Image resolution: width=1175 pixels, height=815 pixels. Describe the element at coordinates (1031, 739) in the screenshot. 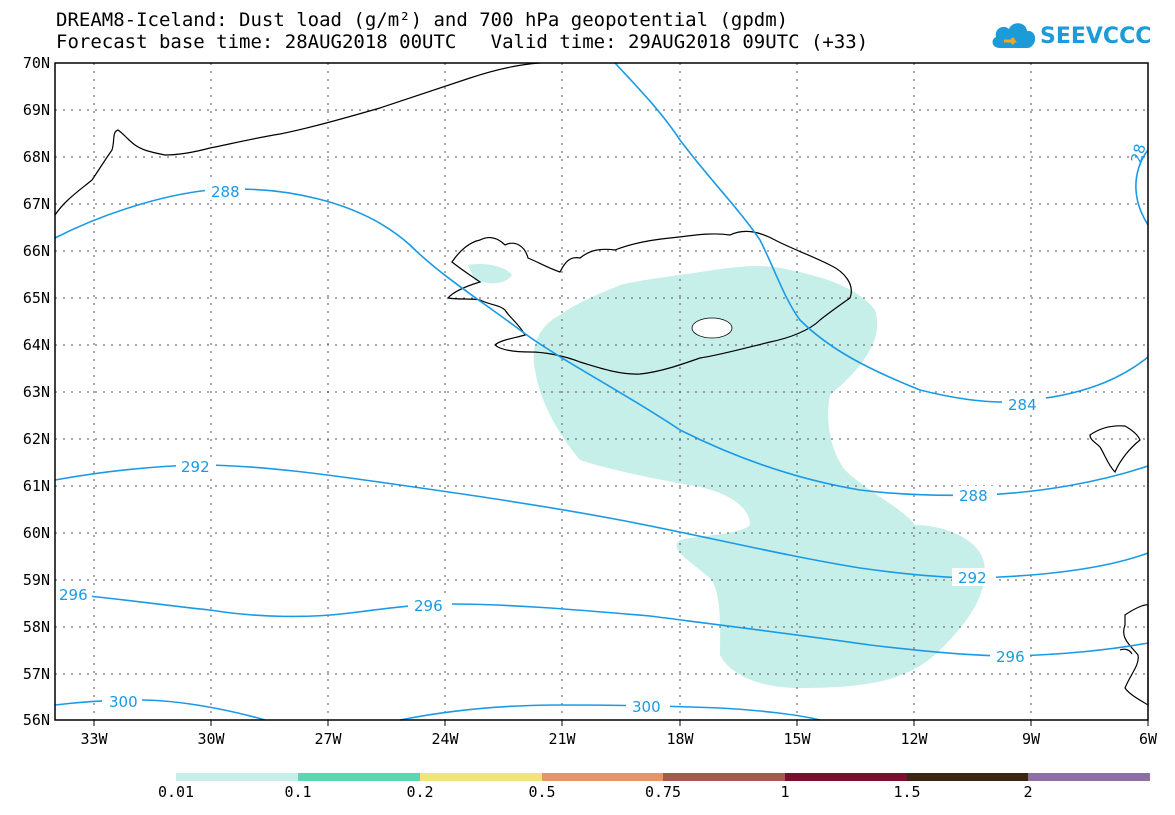

I see `lon-label: 9W` at that location.